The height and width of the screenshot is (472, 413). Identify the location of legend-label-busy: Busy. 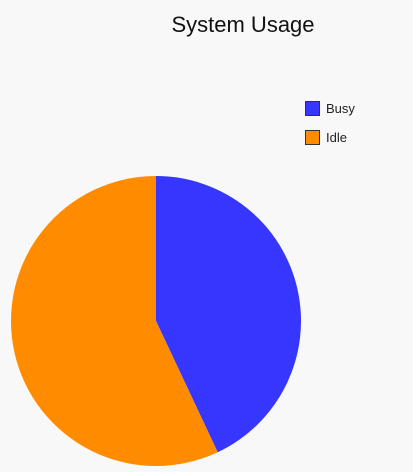
(340, 108).